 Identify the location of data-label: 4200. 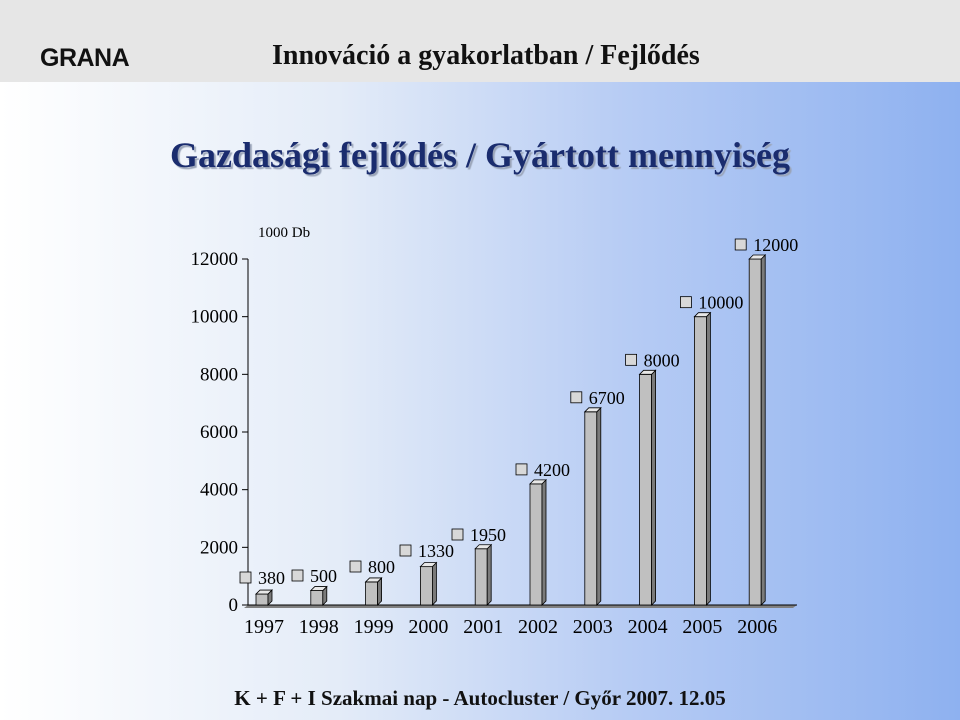
(542, 470).